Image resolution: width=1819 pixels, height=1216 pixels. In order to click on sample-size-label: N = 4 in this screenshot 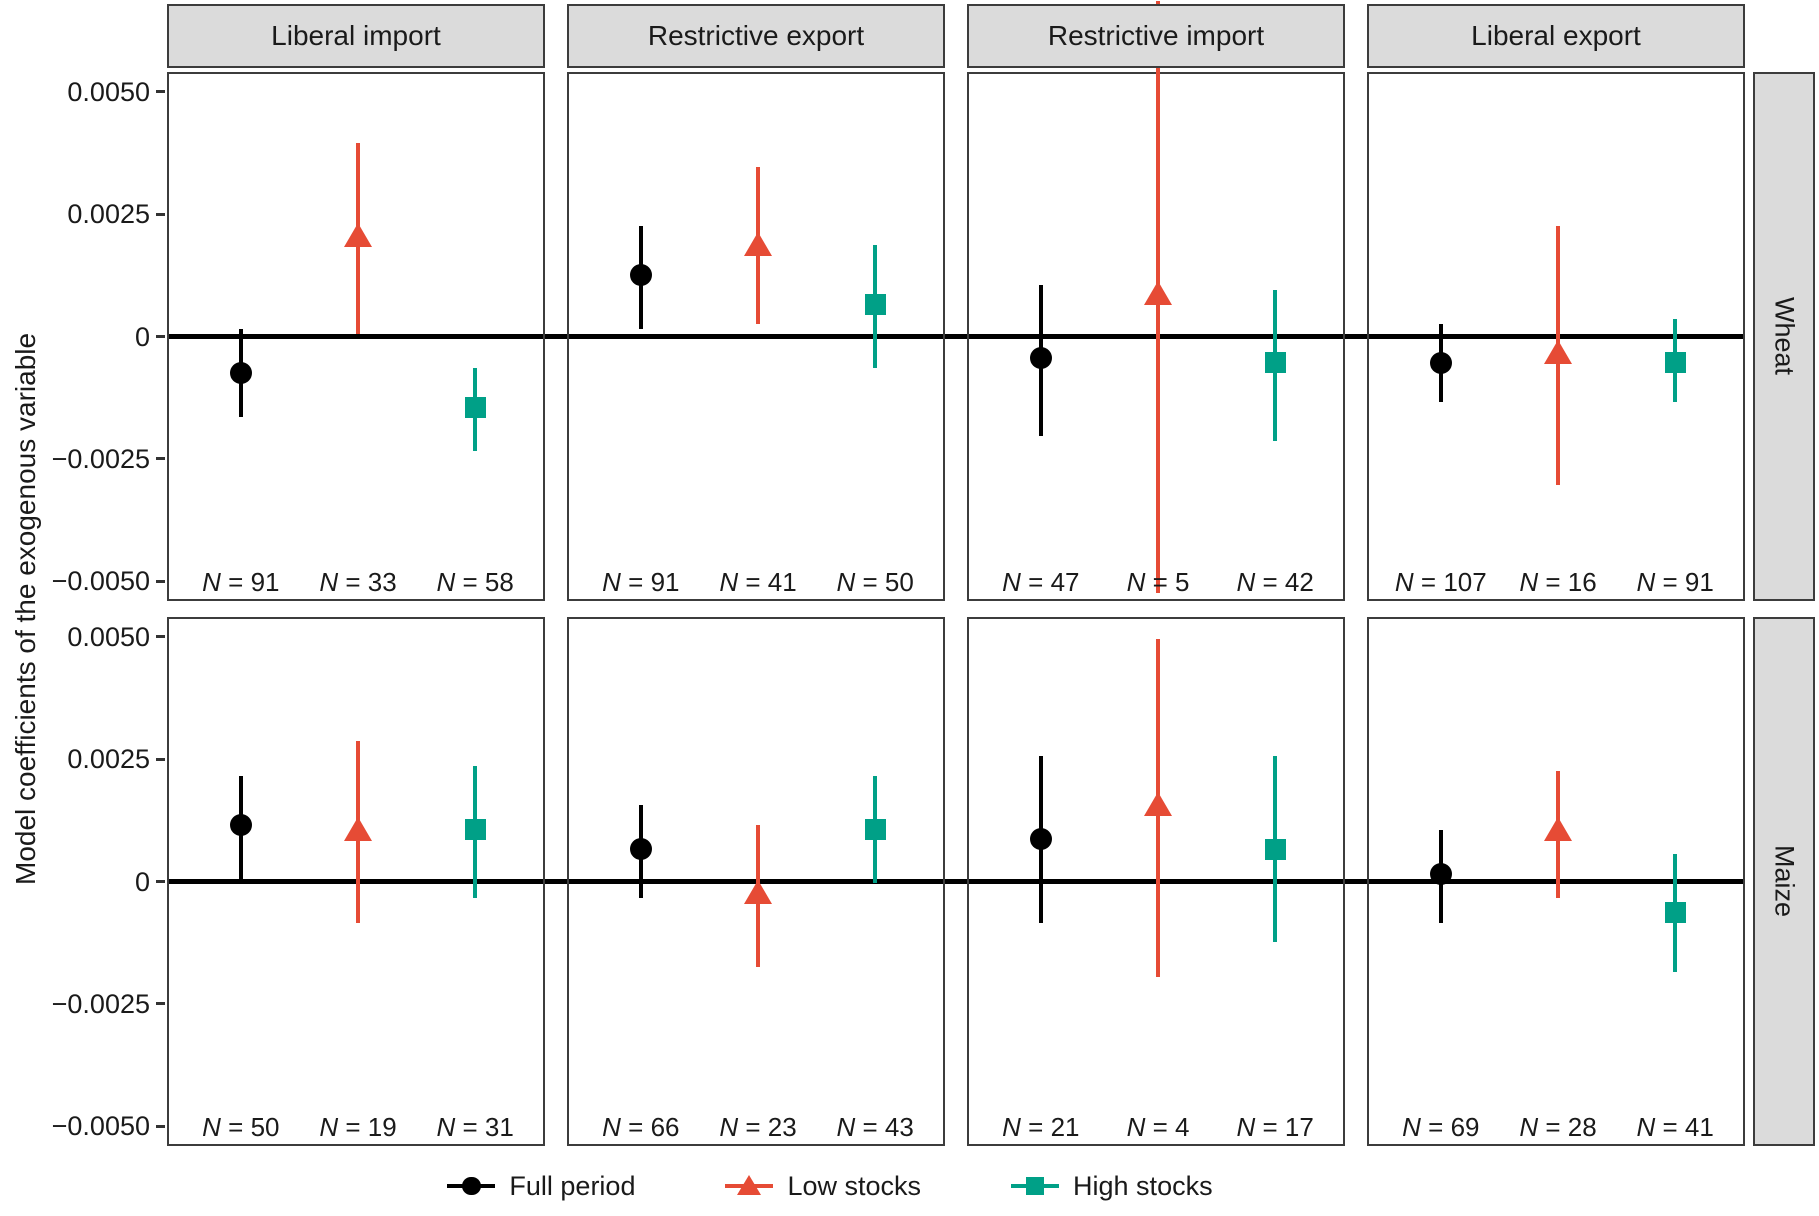, I will do `click(1158, 1127)`.